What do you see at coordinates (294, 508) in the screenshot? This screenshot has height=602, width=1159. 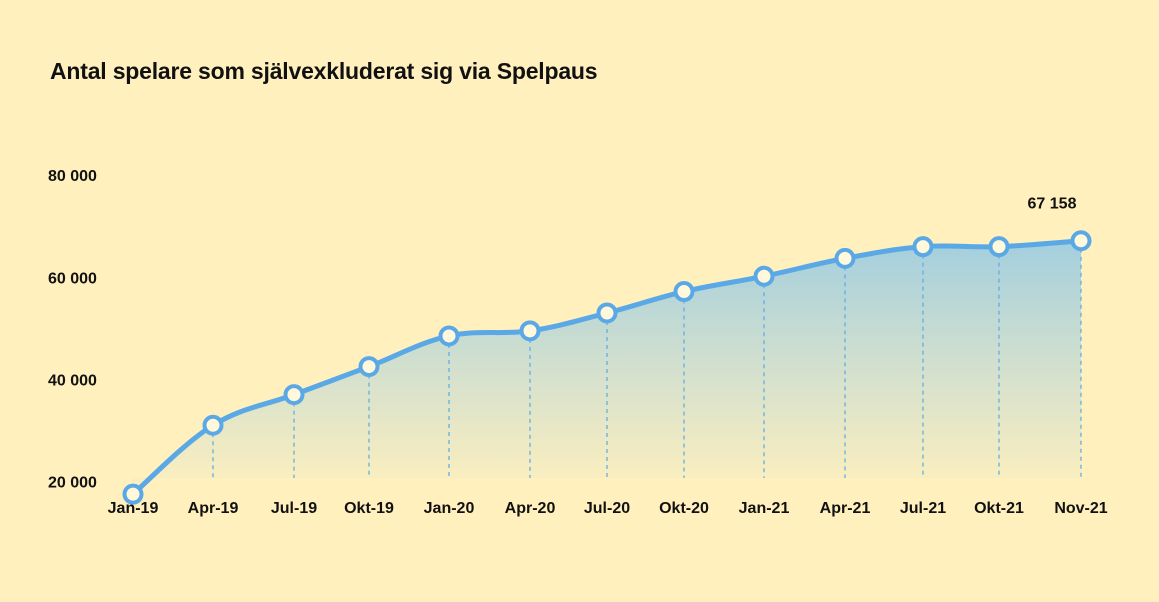 I see `x-tick-label: Jul-19` at bounding box center [294, 508].